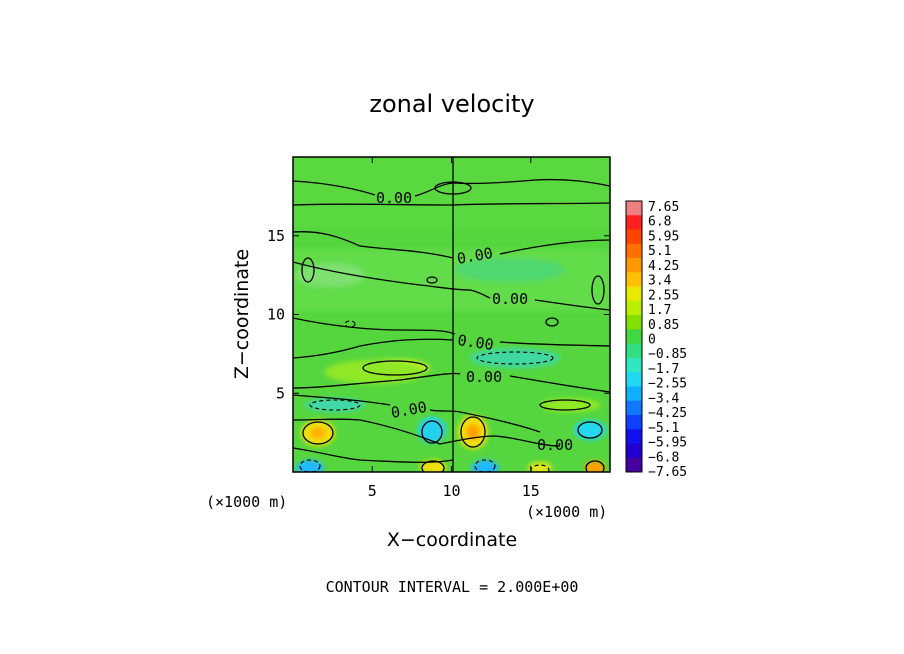  Describe the element at coordinates (663, 369) in the screenshot. I see `colorbar-label: −1.7` at that location.